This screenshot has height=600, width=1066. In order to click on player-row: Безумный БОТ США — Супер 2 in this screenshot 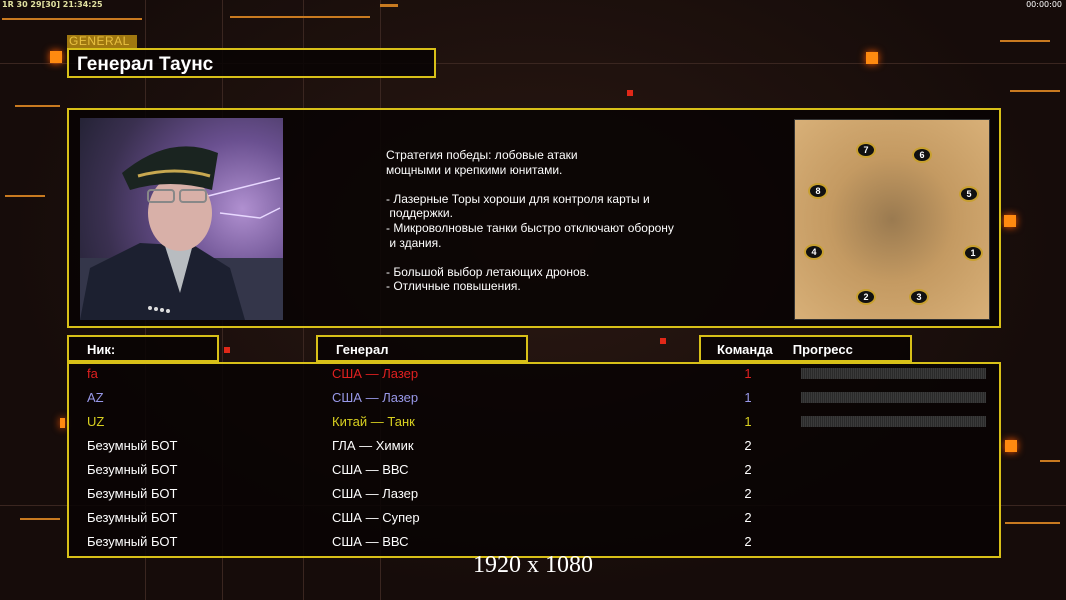, I will do `click(534, 519)`.